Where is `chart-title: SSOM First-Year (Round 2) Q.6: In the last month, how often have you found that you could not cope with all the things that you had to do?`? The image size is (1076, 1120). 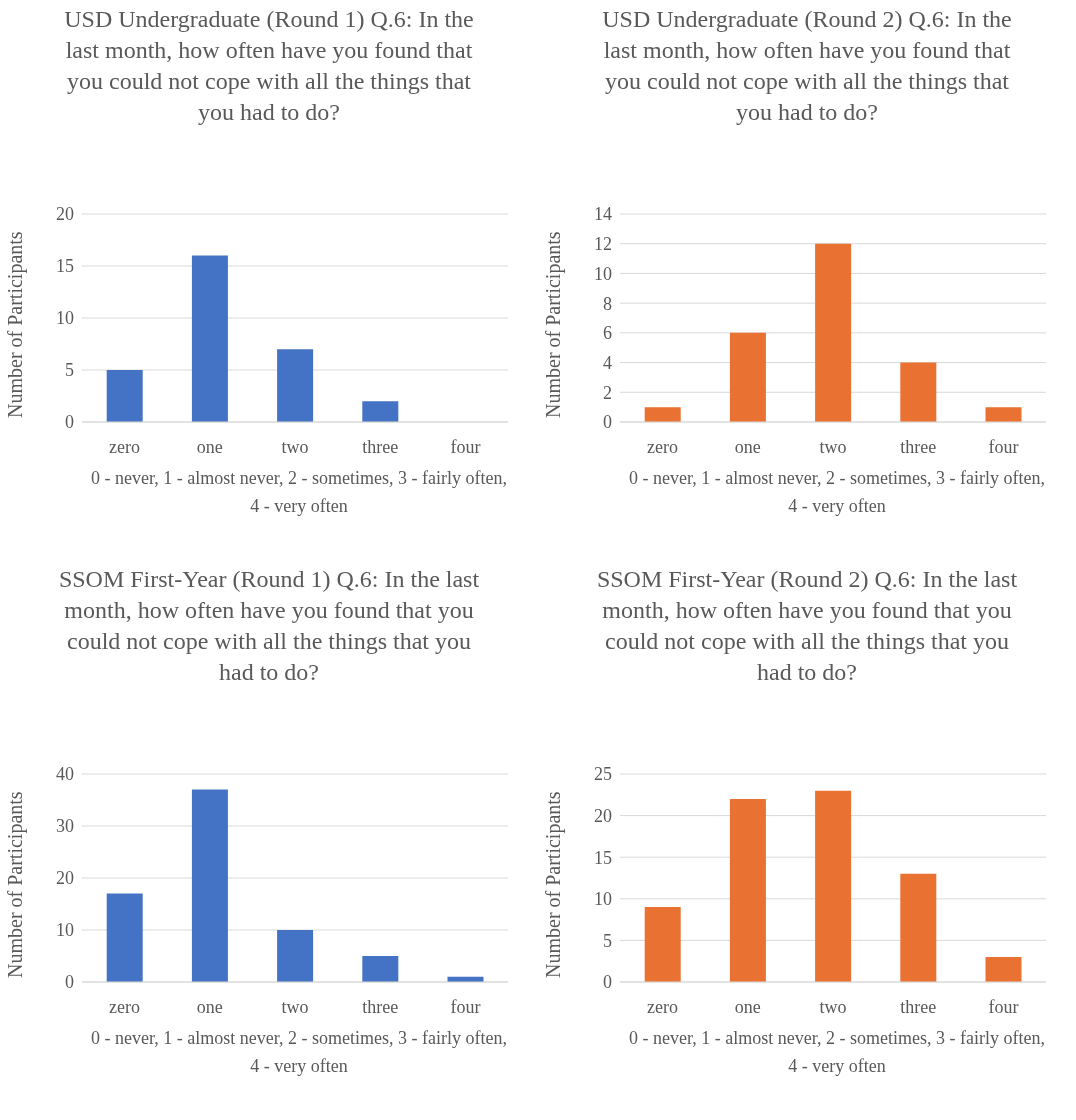 chart-title: SSOM First-Year (Round 2) Q.6: In the last month, how often have you found that you could not cope with all the things that you had to do? is located at coordinates (807, 626).